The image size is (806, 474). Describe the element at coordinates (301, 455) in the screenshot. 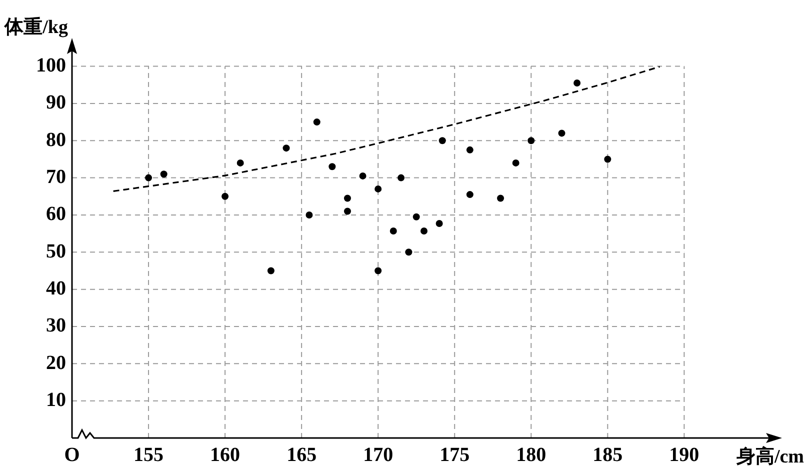

I see `x-tick-label: 165` at that location.